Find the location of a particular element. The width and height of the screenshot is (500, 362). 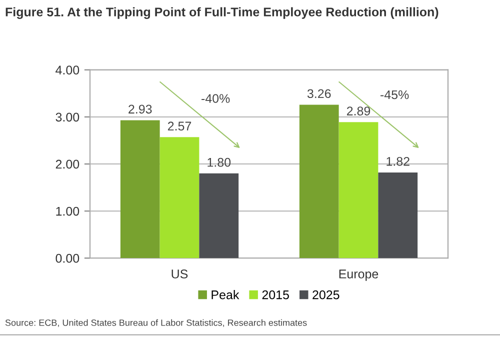

y-tick-label: 2.00 is located at coordinates (68, 164).